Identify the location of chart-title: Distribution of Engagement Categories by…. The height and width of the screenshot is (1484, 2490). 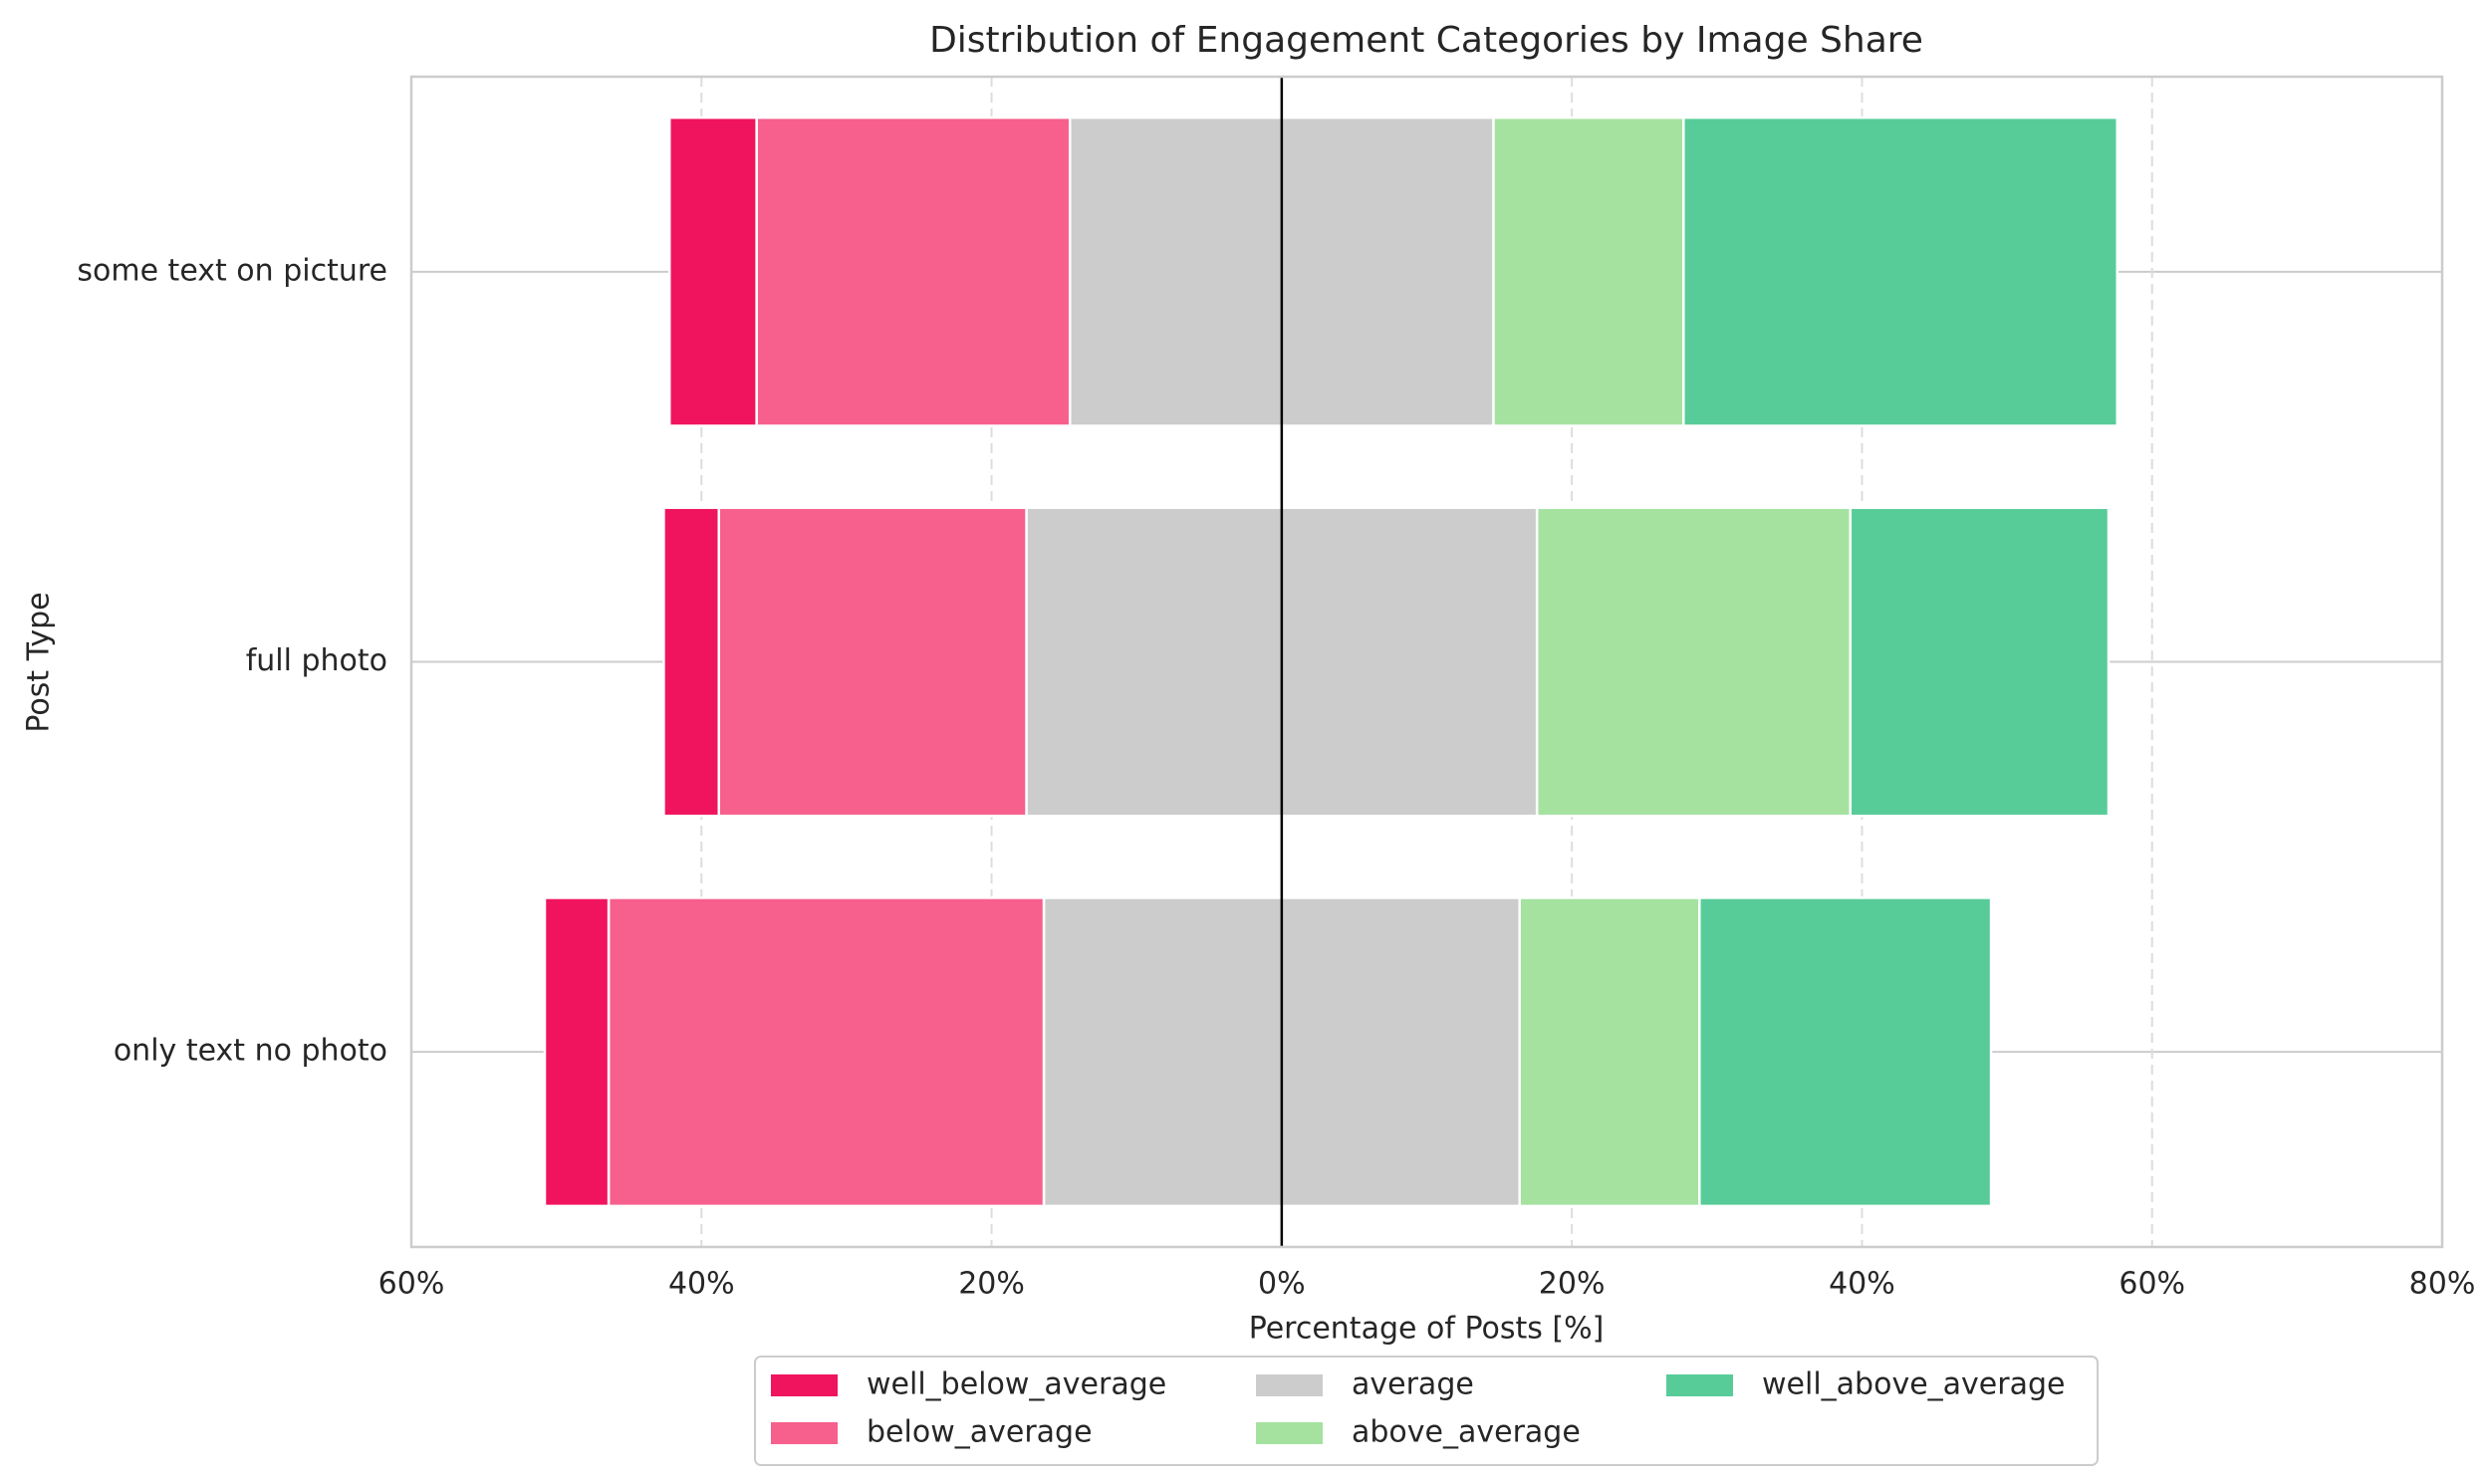
(1426, 40).